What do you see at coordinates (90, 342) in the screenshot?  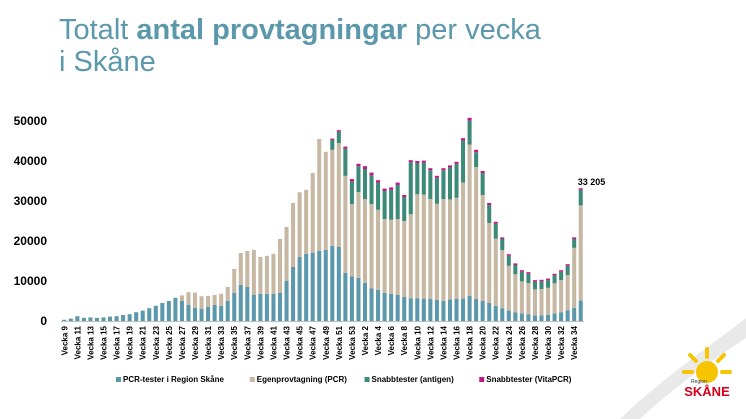 I see `x-tick-label: Vecka 13` at bounding box center [90, 342].